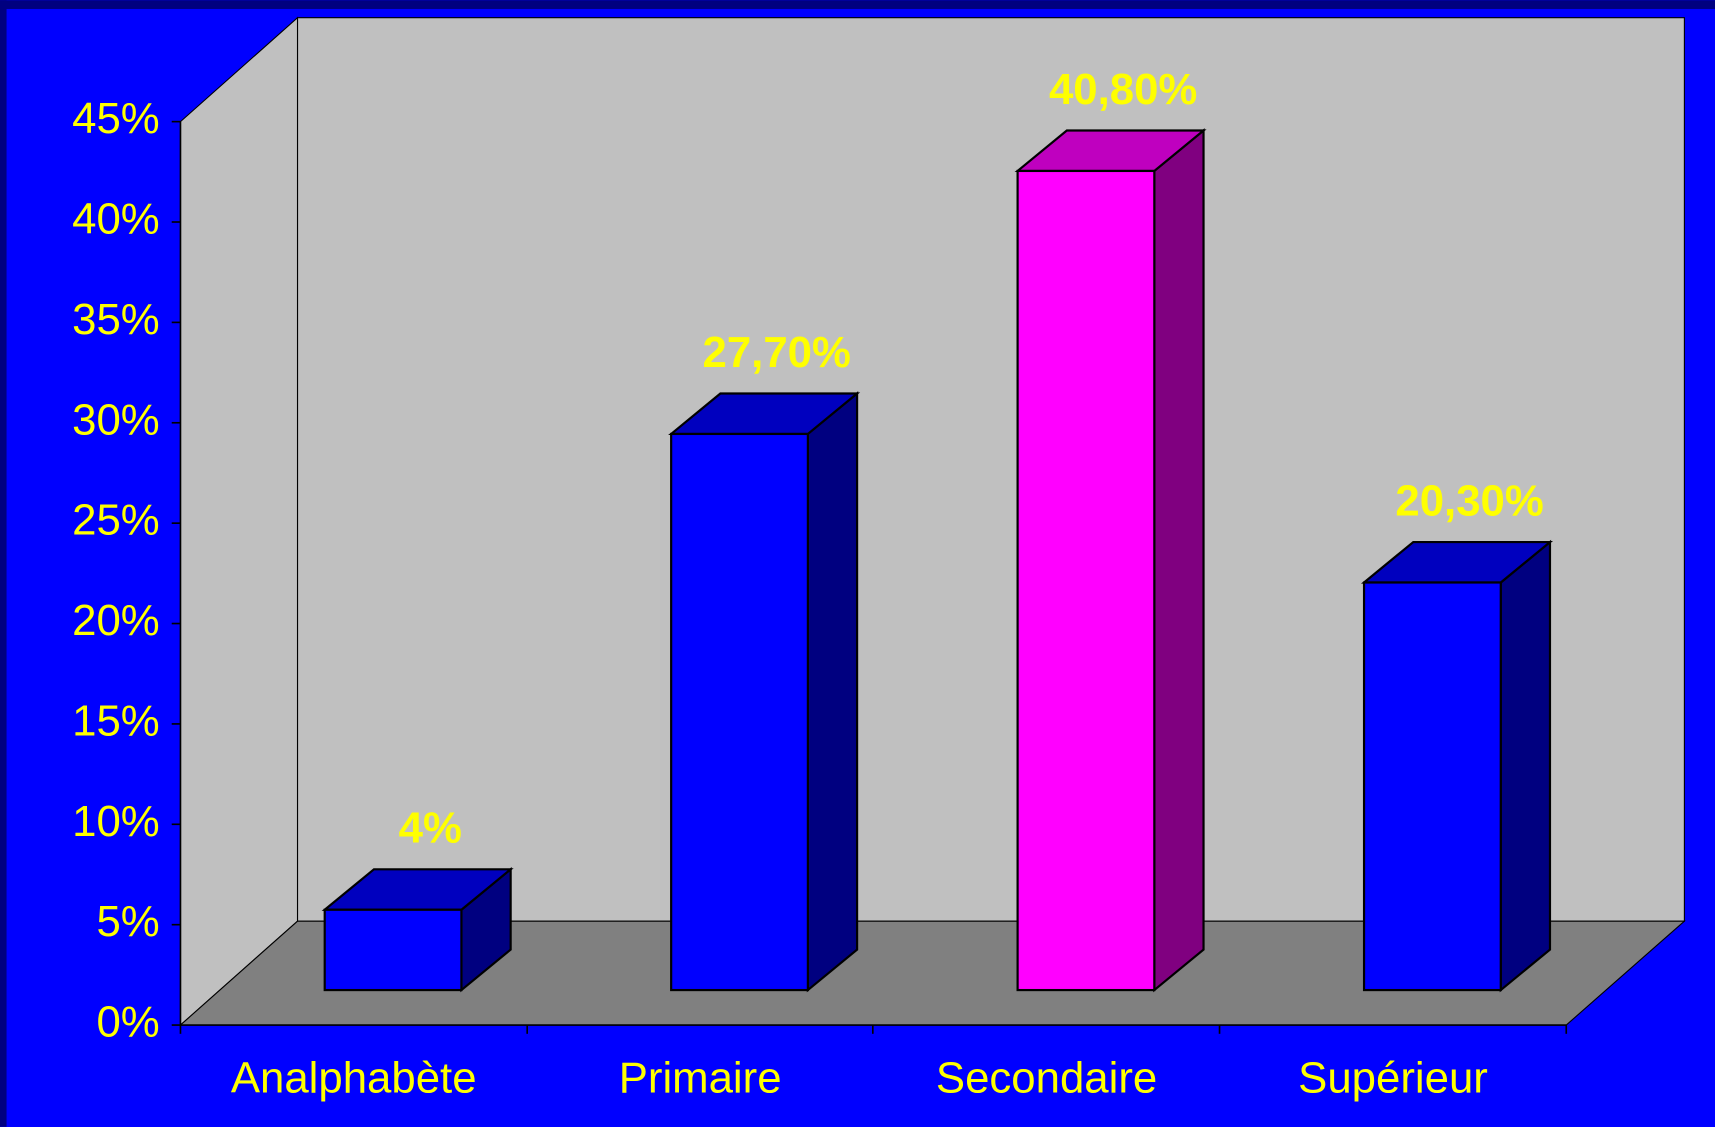 This screenshot has height=1127, width=1715. I want to click on y-tick-label: 15%, so click(116, 720).